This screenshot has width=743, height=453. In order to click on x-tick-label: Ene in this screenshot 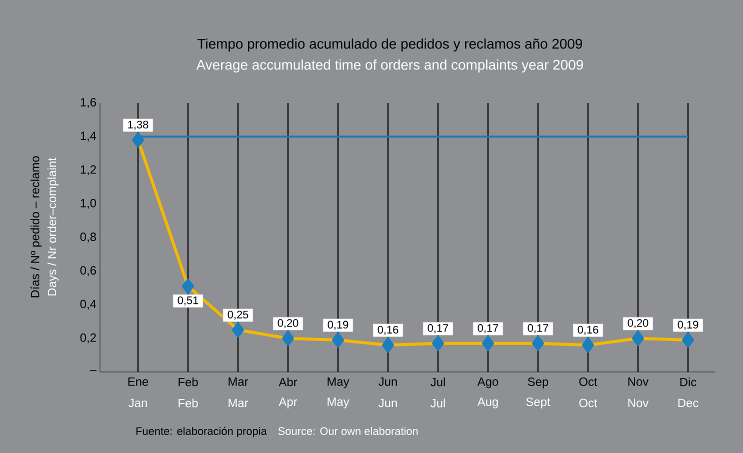, I will do `click(138, 382)`.